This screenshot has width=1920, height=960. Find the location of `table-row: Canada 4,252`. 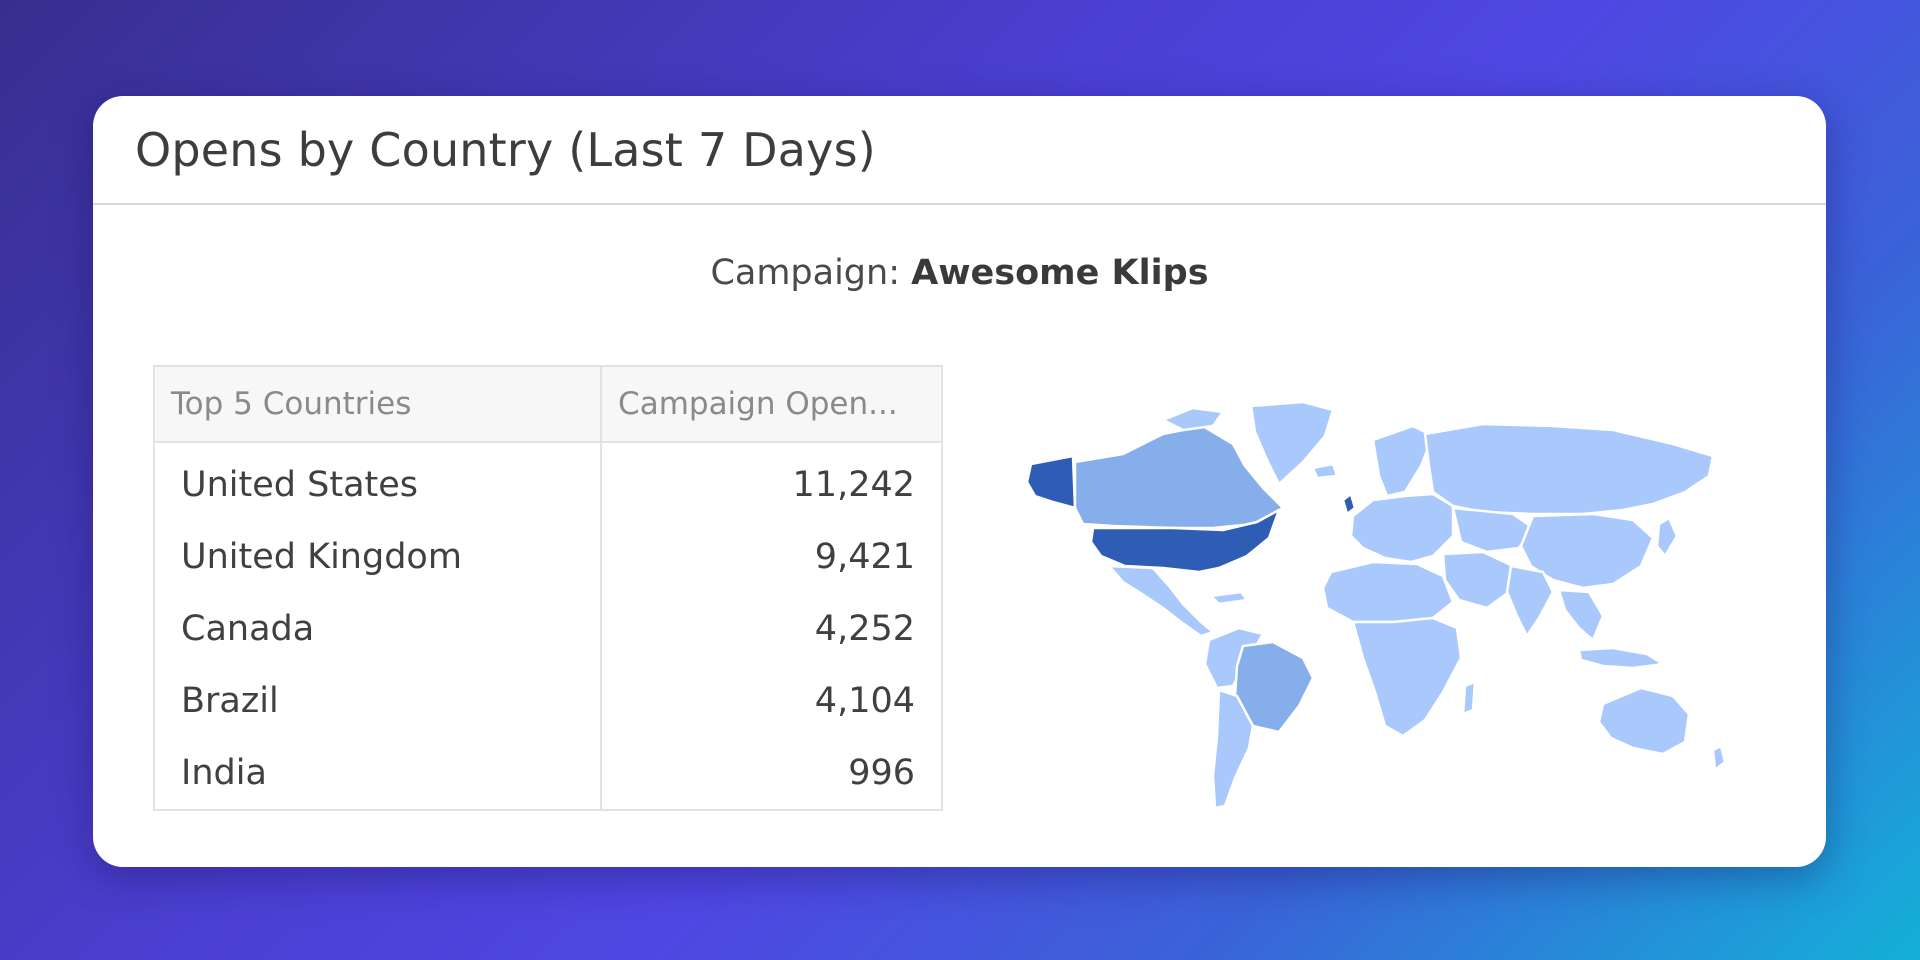

table-row: Canada 4,252 is located at coordinates (548, 629).